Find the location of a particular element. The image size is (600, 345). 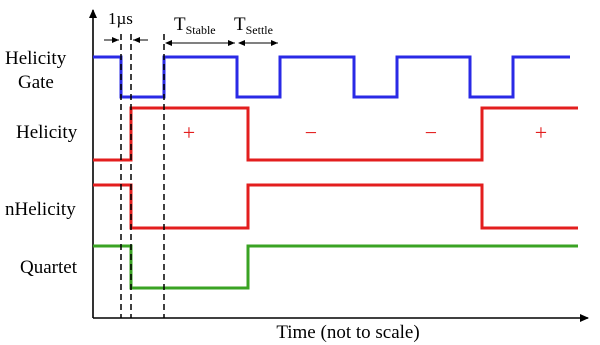

label-nhelicity: nHelicity is located at coordinates (40, 209).